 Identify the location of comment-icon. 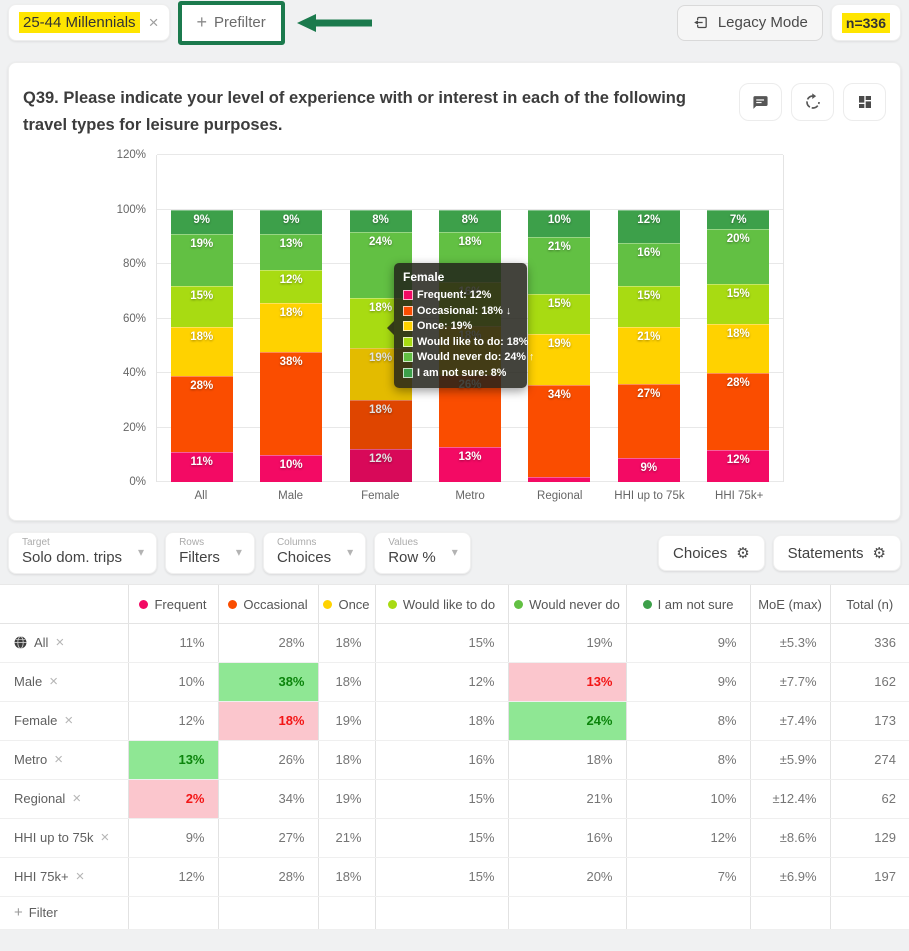
(760, 102).